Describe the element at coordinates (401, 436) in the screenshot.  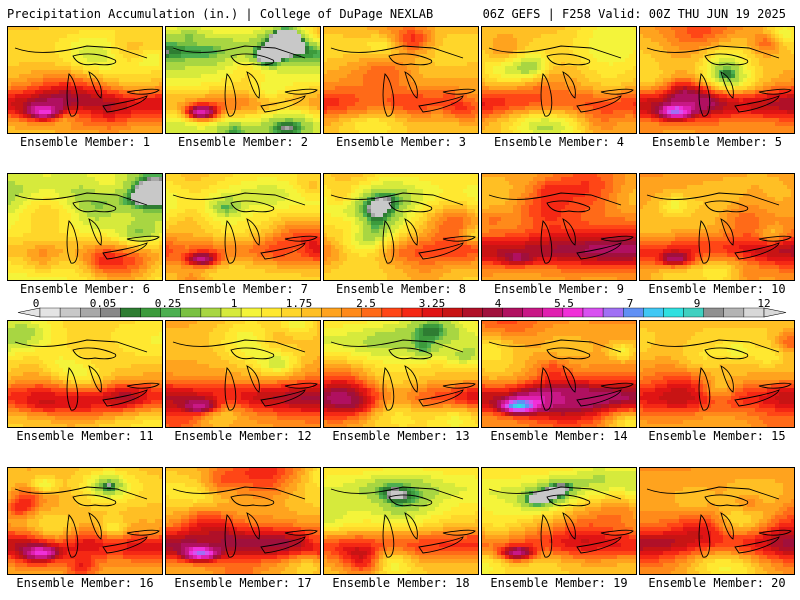
I see `ensemble-member-label: Ensemble Member: 13` at that location.